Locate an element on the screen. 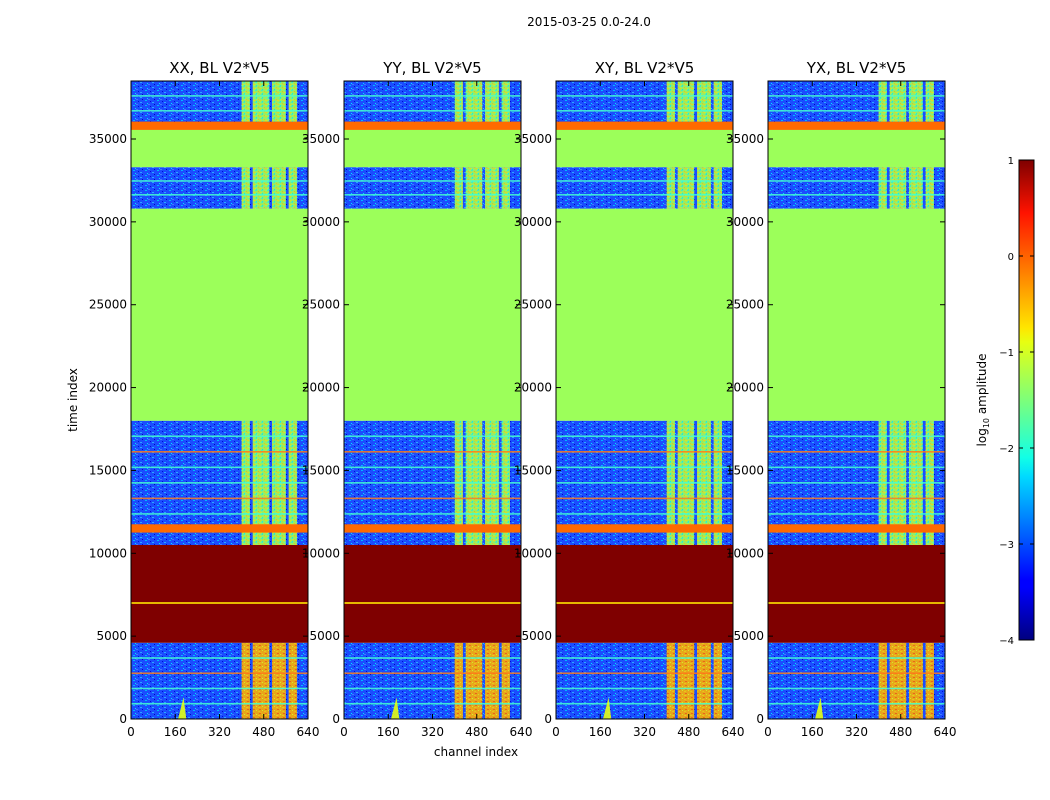 The image size is (1050, 800). colorbar-label-rest: amplitude is located at coordinates (982, 386).